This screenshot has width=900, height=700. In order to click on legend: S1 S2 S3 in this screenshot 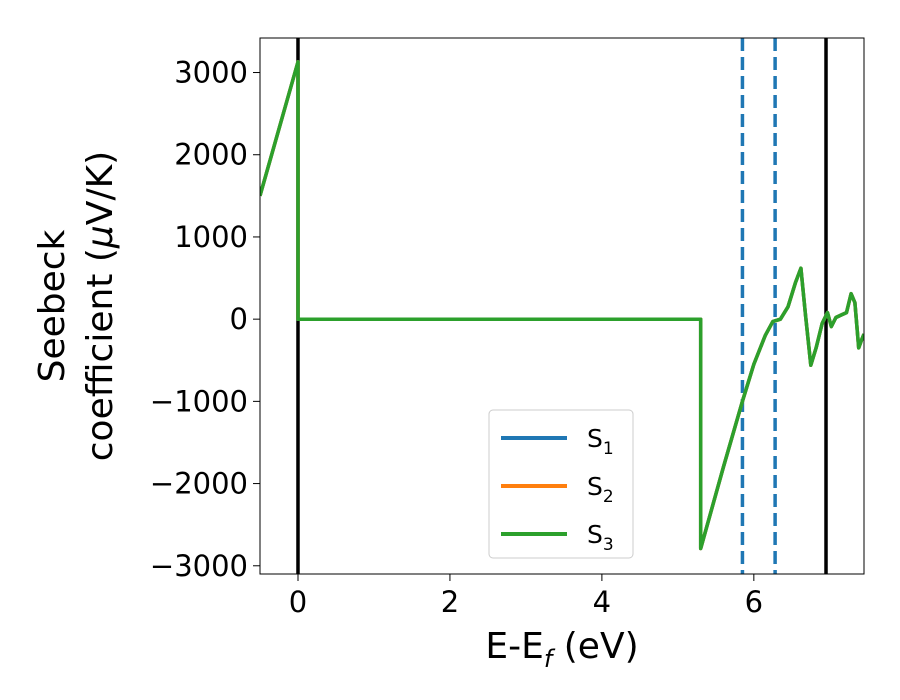, I will do `click(561, 484)`.